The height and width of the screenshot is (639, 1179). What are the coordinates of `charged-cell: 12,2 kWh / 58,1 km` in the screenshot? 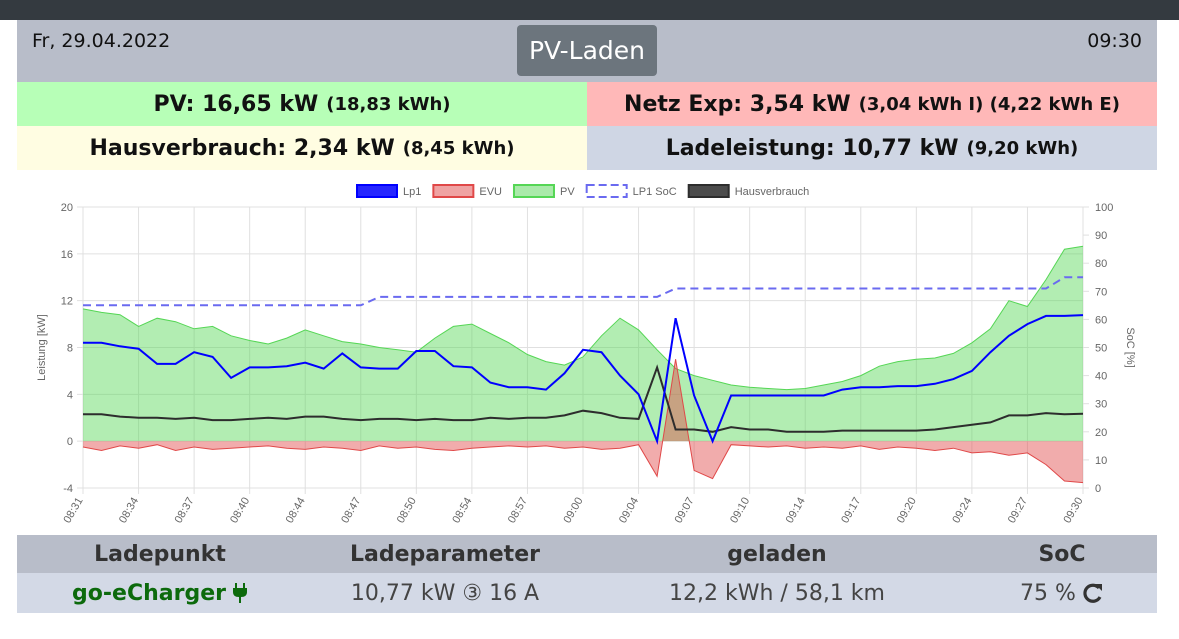 It's located at (777, 593).